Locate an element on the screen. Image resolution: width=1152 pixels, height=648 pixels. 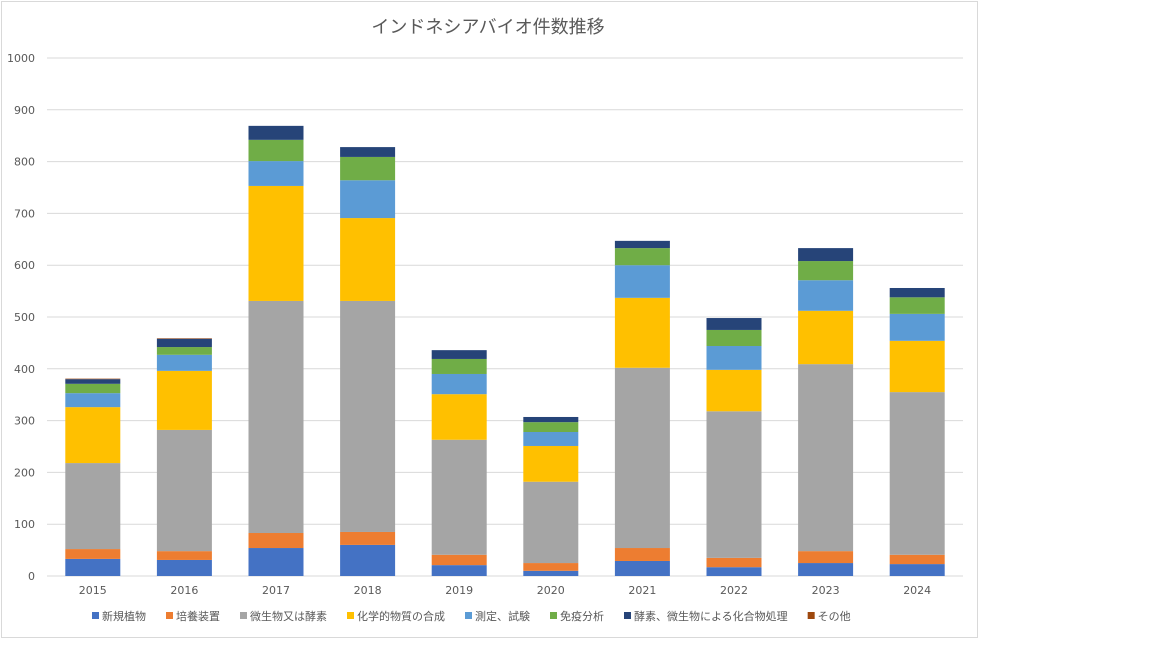
x-tick-label: 2024 is located at coordinates (917, 590).